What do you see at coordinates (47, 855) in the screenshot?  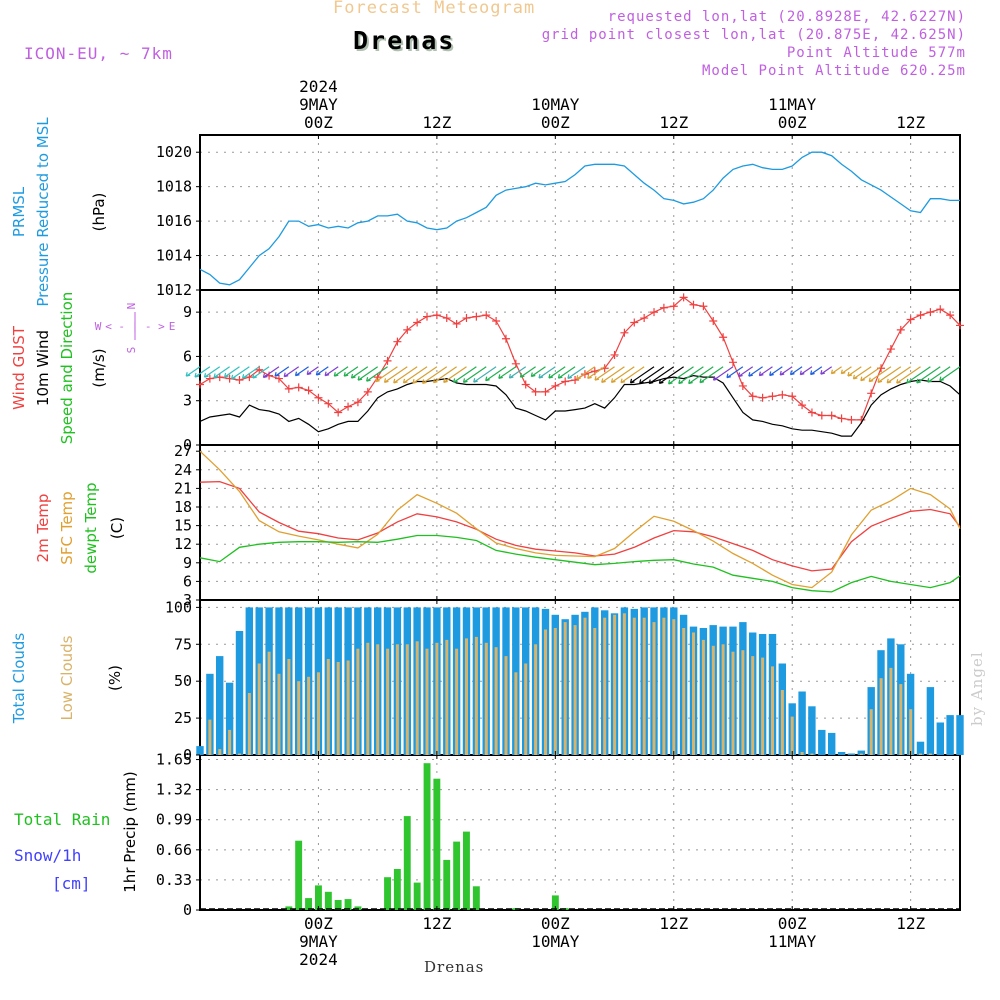 I see `snow-label: Snow/1h` at bounding box center [47, 855].